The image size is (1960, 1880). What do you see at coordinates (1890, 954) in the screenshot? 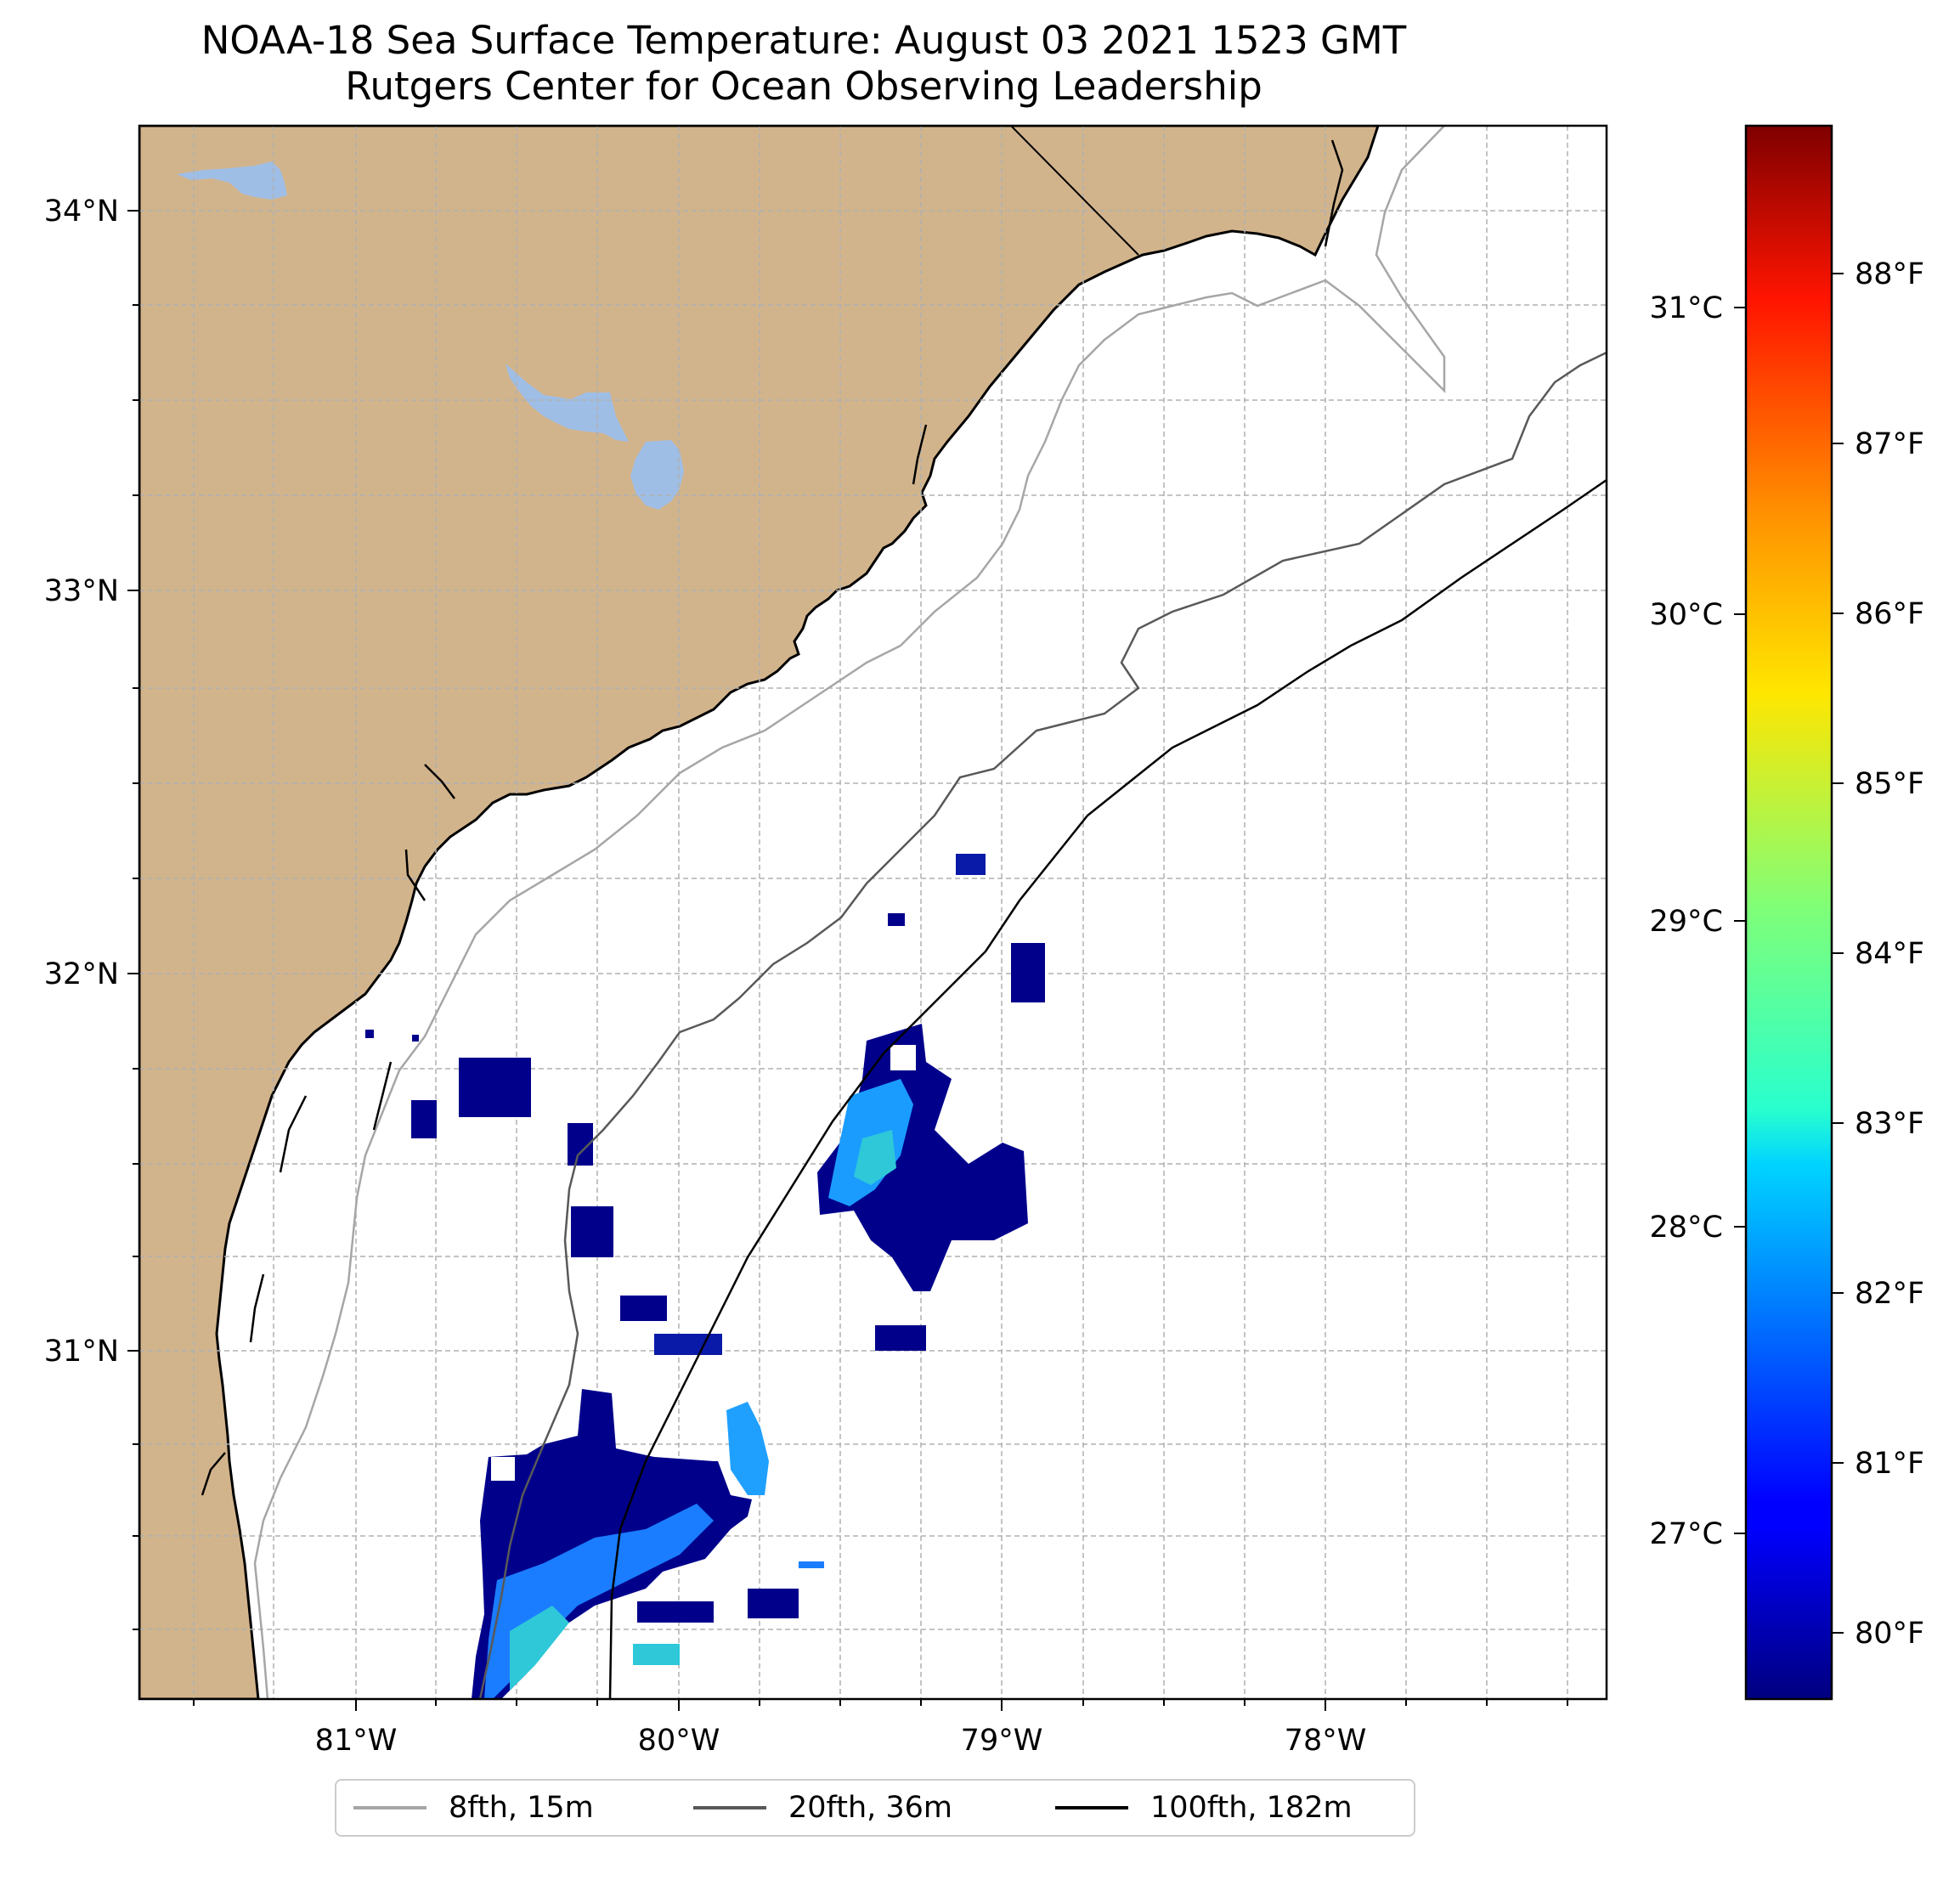
I see `colorbar-tick-f-84: 84°F` at bounding box center [1890, 954].